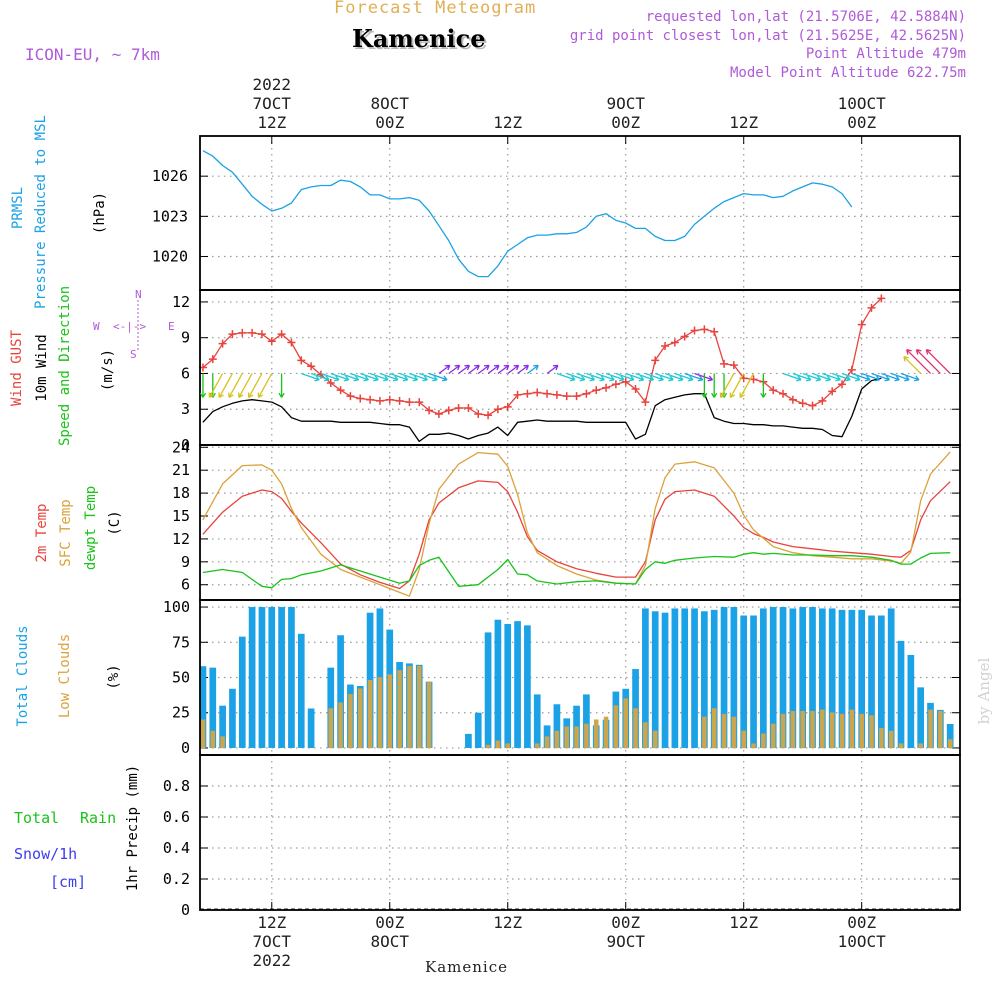 Image resolution: width=1000 pixels, height=1000 pixels. I want to click on compass-arrows: <-|->, so click(129, 326).